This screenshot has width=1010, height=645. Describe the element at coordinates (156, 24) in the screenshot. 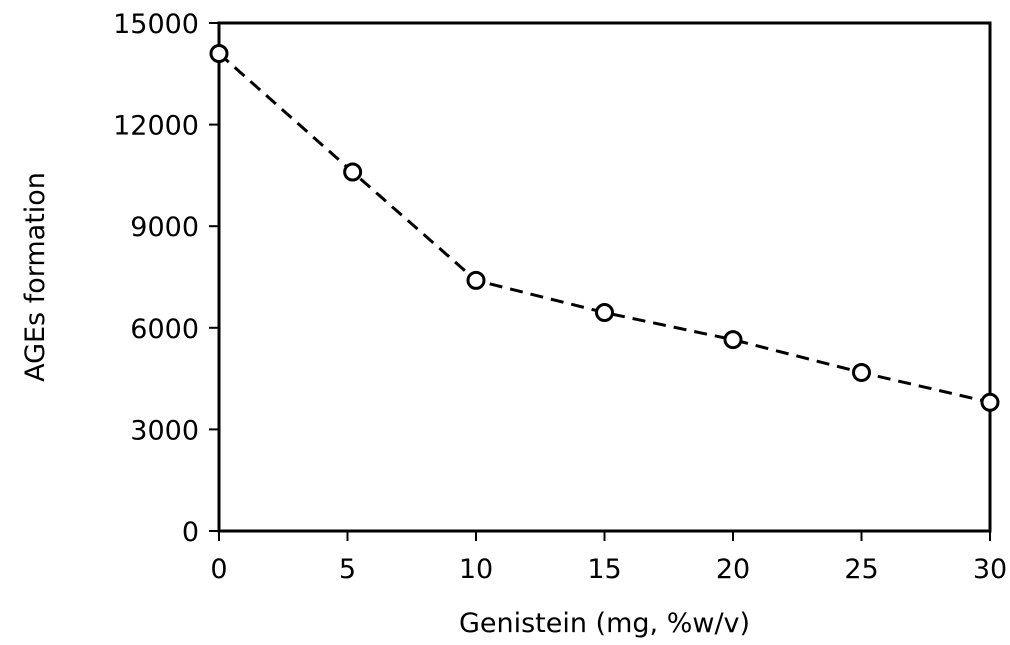

I see `y-tick-label: 15000` at that location.